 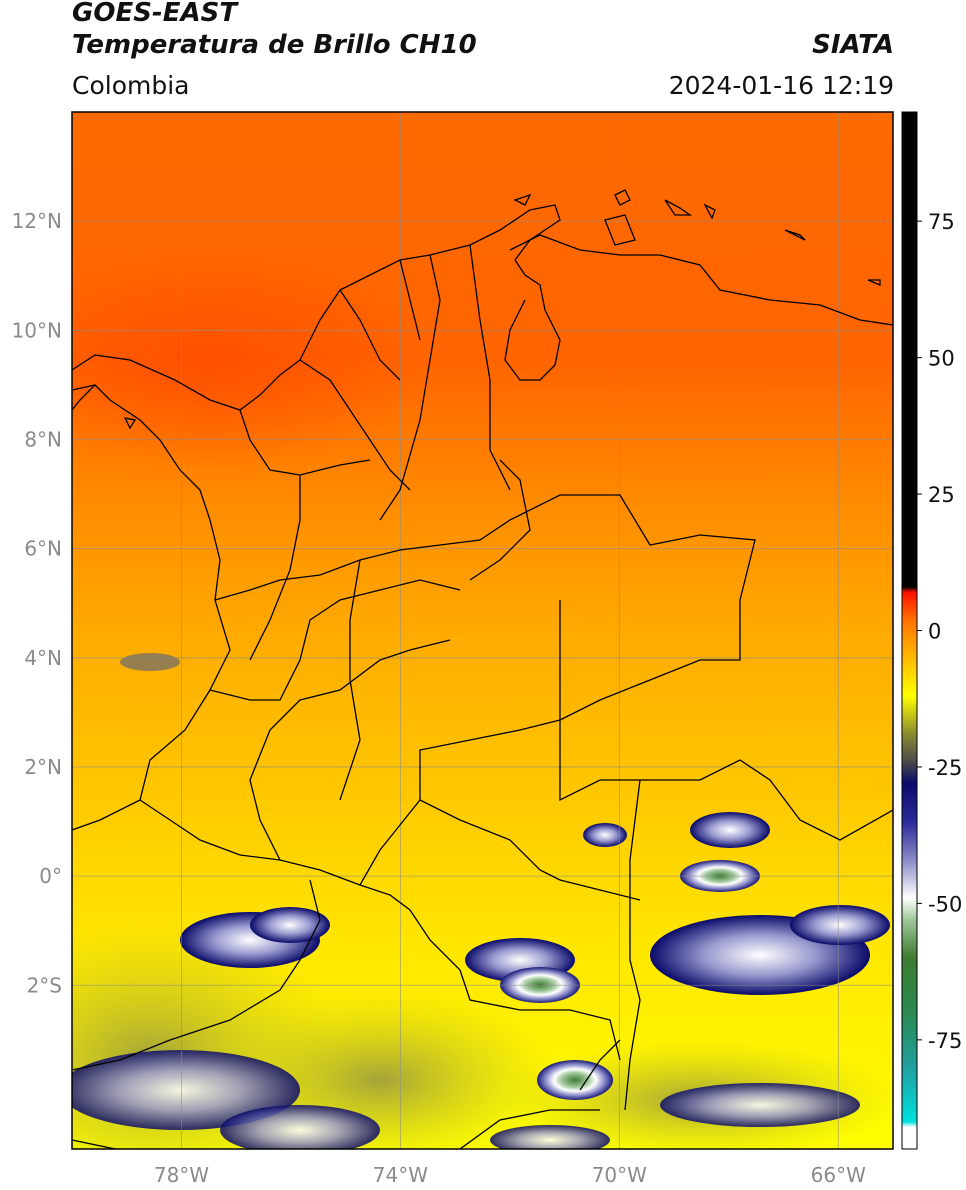 What do you see at coordinates (510, 1175) in the screenshot?
I see `longitude-axis: 78°W 74°W 70°W 66°W` at bounding box center [510, 1175].